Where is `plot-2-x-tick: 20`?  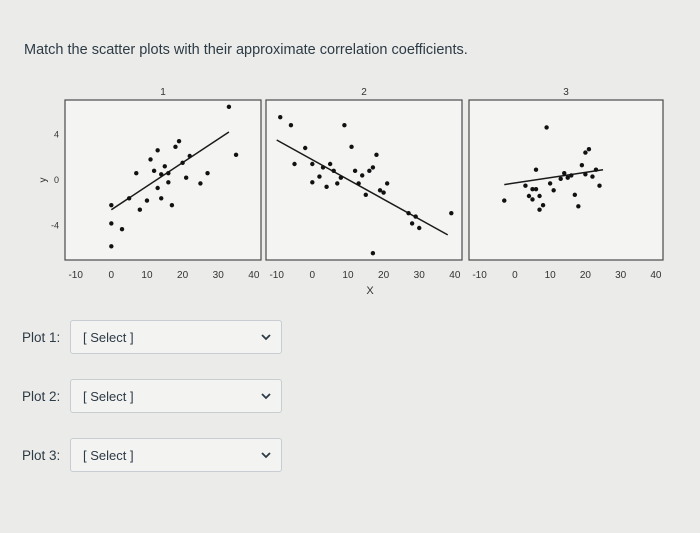
plot-2-x-tick: 20 is located at coordinates (384, 275).